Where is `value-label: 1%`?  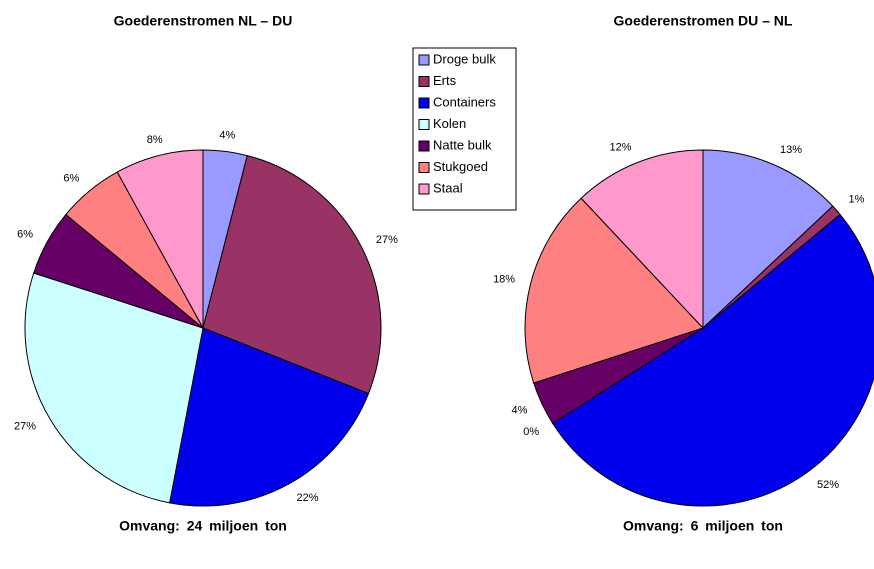 value-label: 1% is located at coordinates (857, 200).